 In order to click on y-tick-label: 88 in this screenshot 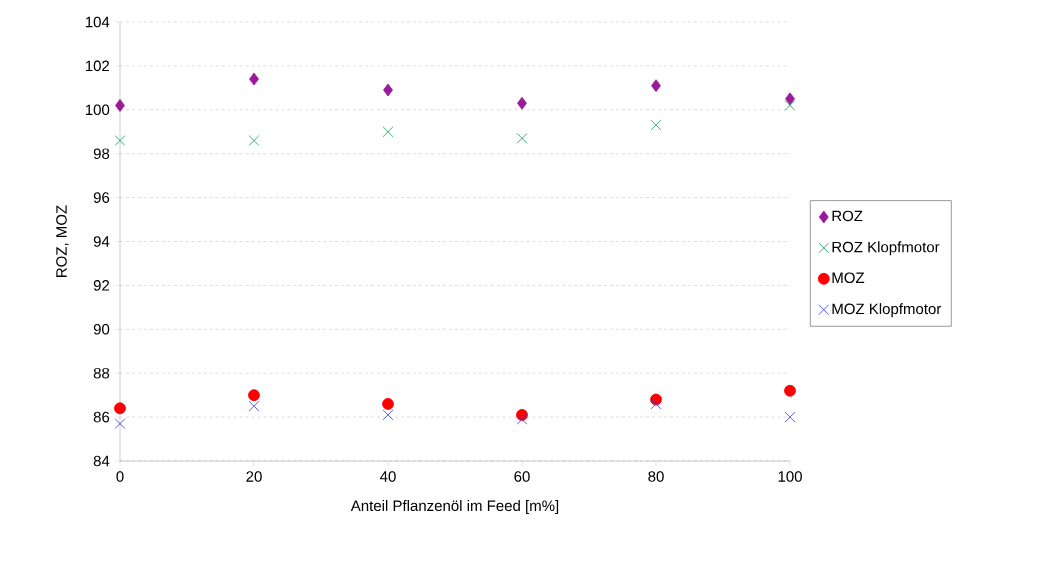, I will do `click(101, 373)`.